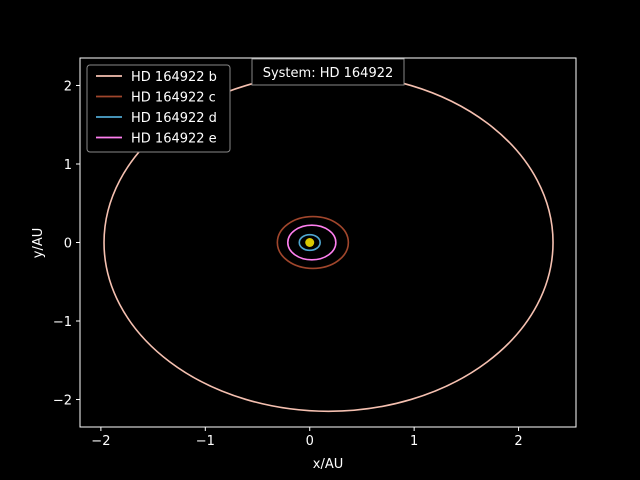 The width and height of the screenshot is (640, 480). Describe the element at coordinates (205, 441) in the screenshot. I see `x-tick-label: −1` at that location.